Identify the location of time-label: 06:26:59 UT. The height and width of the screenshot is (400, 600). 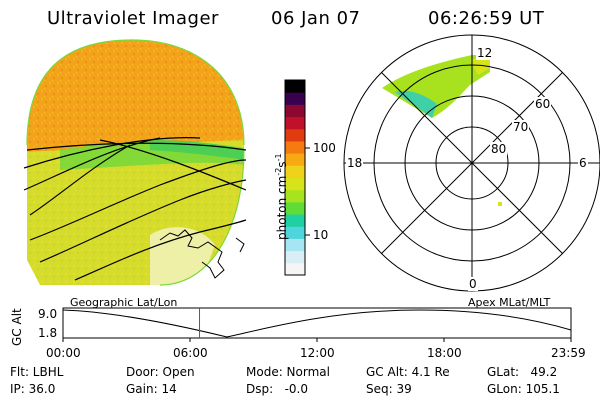
(486, 18).